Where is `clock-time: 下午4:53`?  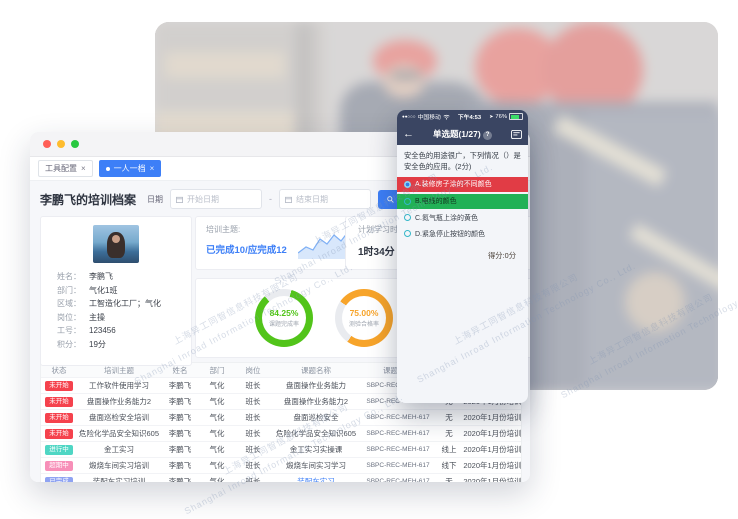 clock-time: 下午4:53 is located at coordinates (469, 118).